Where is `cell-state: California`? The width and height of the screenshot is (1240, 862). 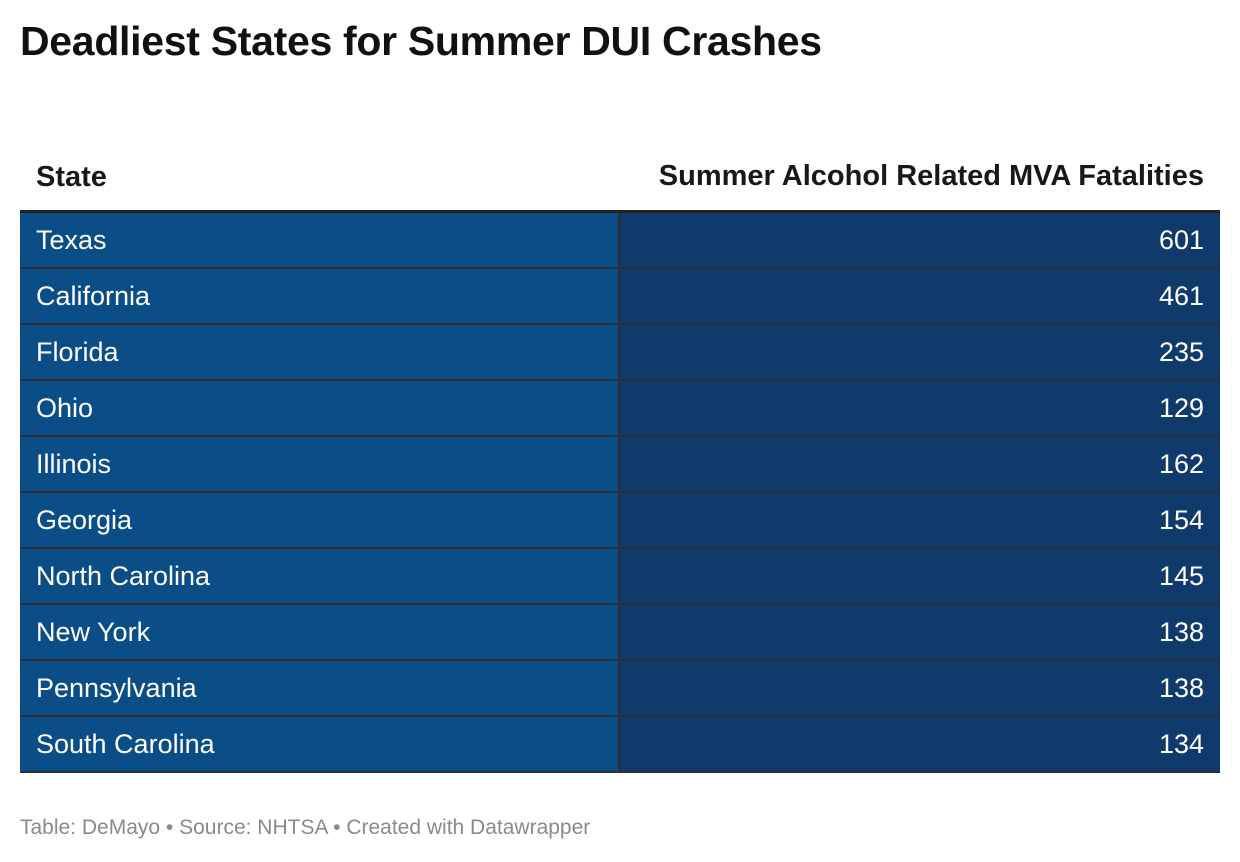
cell-state: California is located at coordinates (320, 296).